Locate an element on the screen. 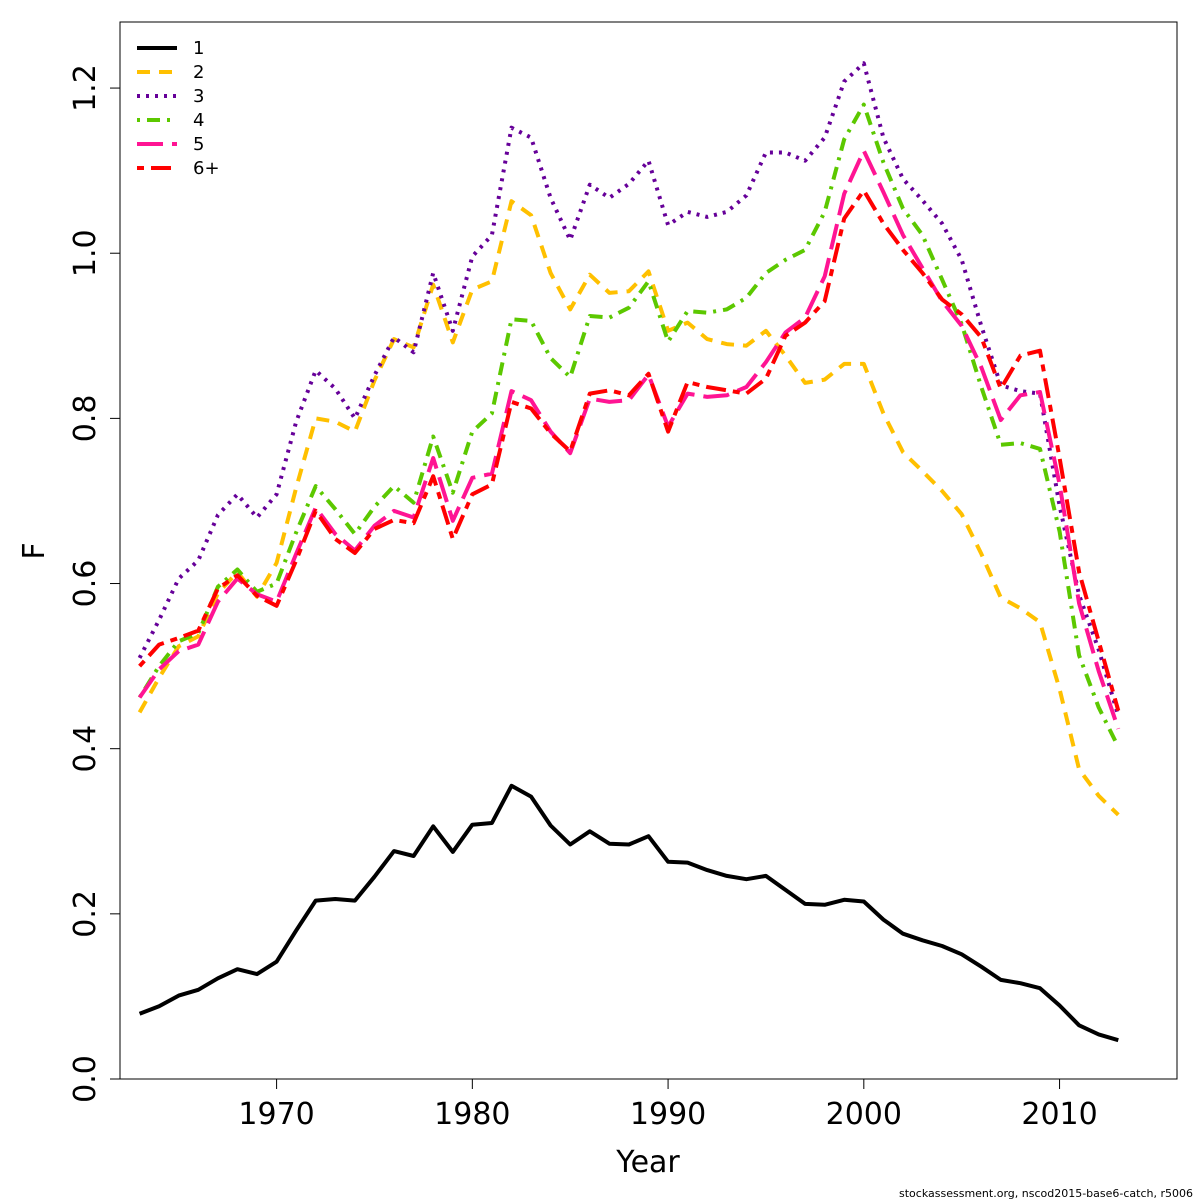 This screenshot has height=1200, width=1200. legend-label: 5 is located at coordinates (198, 144).